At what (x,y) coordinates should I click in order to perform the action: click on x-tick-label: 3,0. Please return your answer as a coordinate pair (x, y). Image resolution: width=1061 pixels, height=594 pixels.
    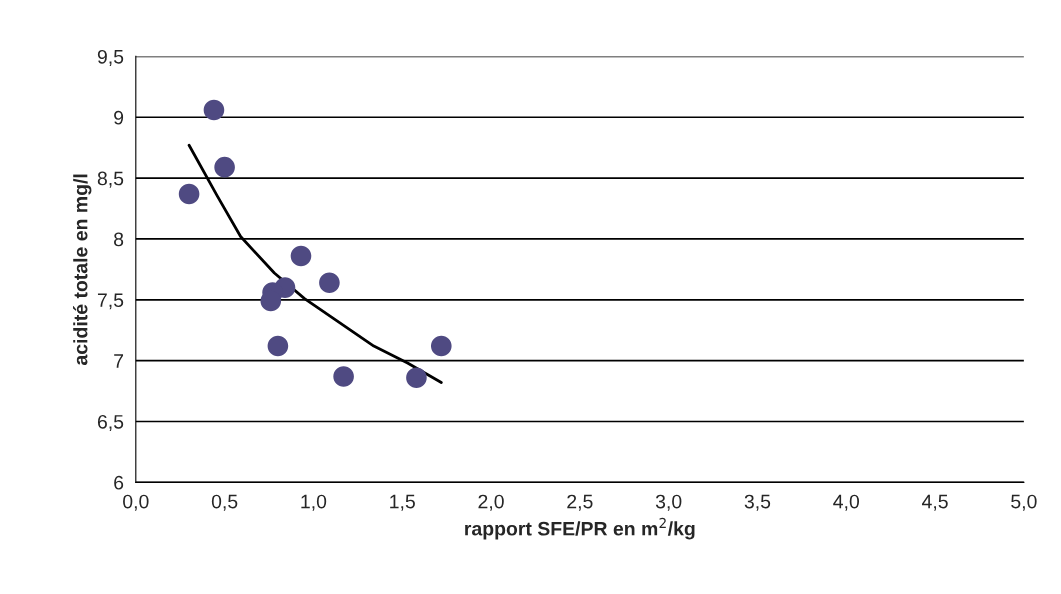
    Looking at the image, I should click on (668, 502).